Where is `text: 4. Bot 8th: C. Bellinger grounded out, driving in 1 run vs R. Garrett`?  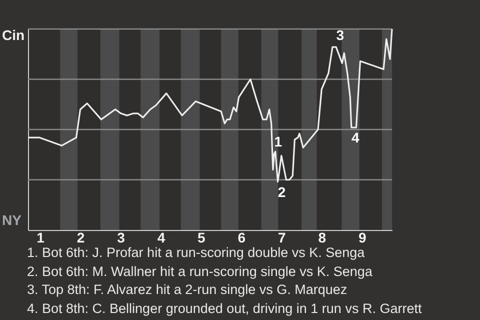 text: 4. Bot 8th: C. Bellinger grounded out, driving in 1 run vs R. Garrett is located at coordinates (224, 309).